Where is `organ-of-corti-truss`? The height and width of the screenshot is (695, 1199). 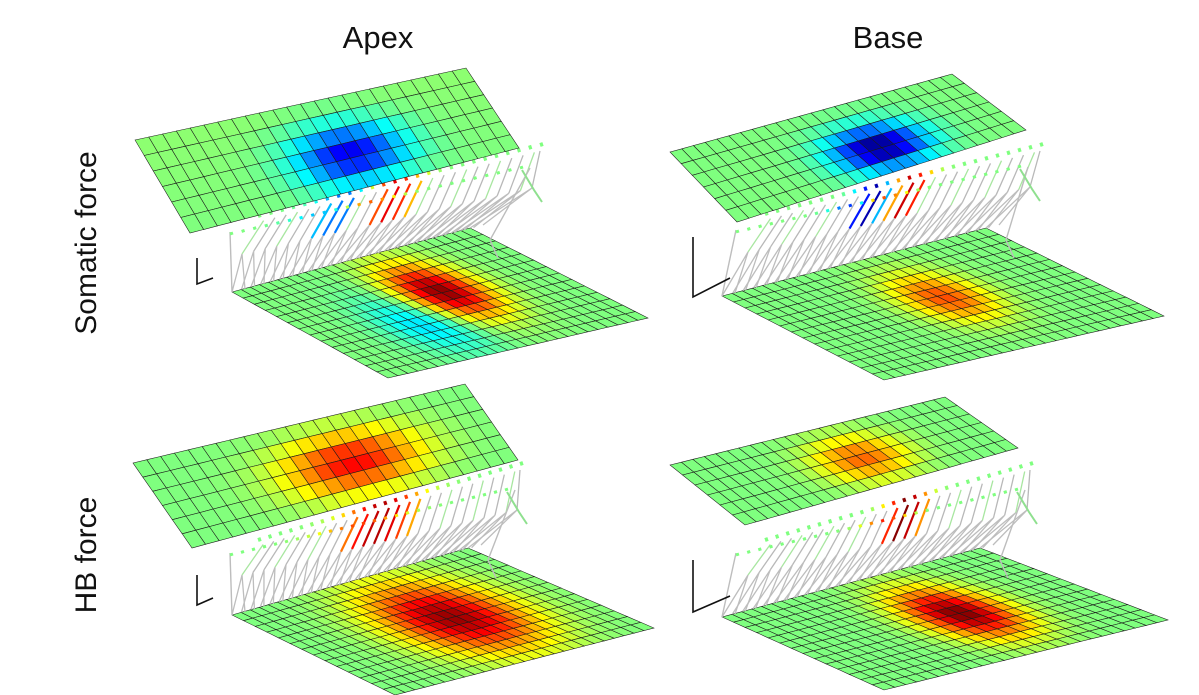
organ-of-corti-truss is located at coordinates (378, 542).